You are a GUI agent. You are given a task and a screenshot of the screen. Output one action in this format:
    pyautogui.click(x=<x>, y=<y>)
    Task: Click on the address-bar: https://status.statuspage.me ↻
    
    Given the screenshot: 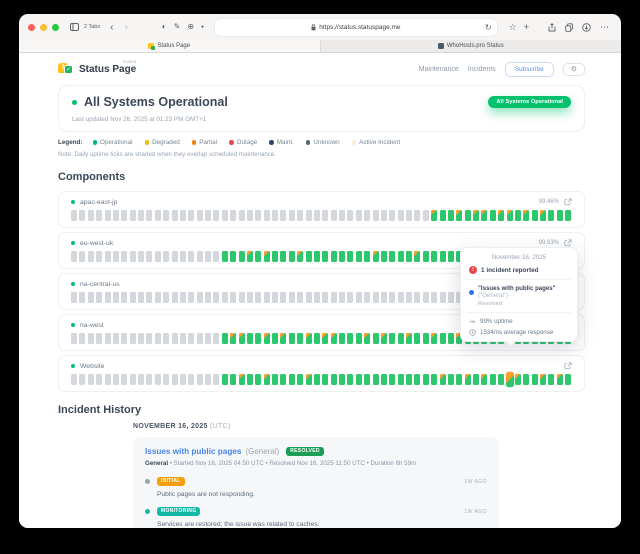 What is the action you would take?
    pyautogui.click(x=356, y=27)
    